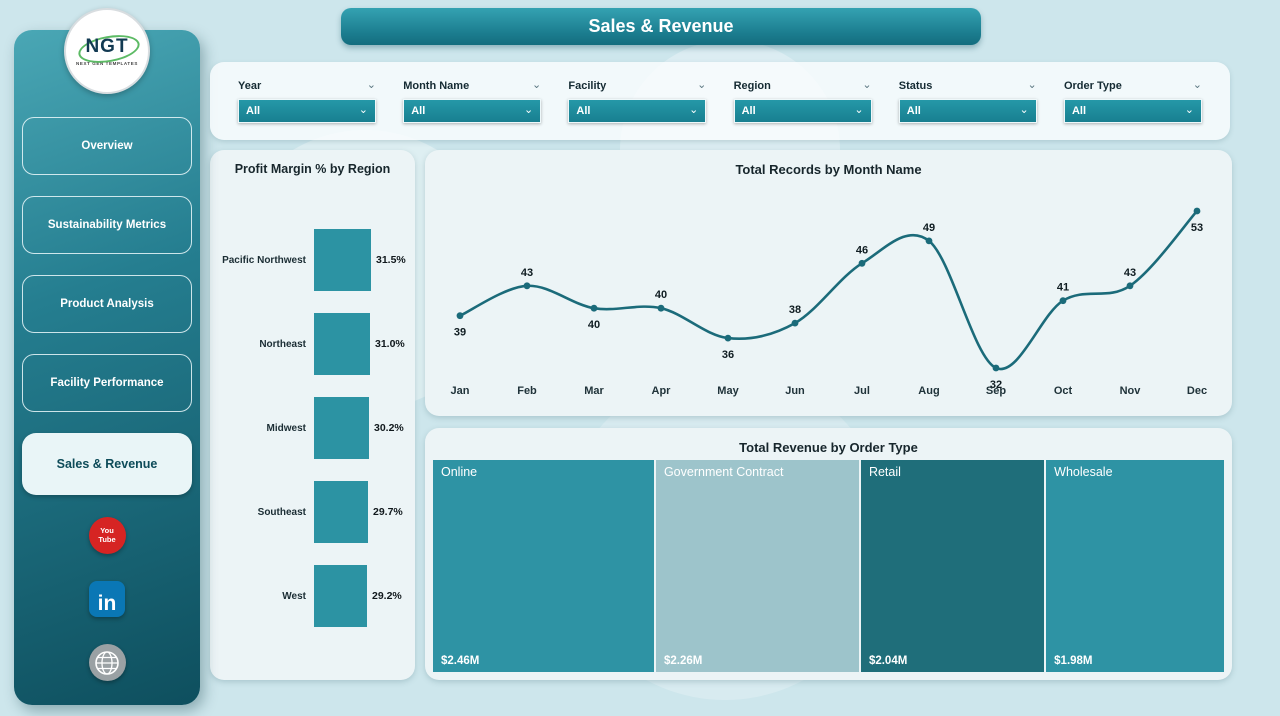  What do you see at coordinates (884, 472) in the screenshot?
I see `treemap-cell-label: Retail` at bounding box center [884, 472].